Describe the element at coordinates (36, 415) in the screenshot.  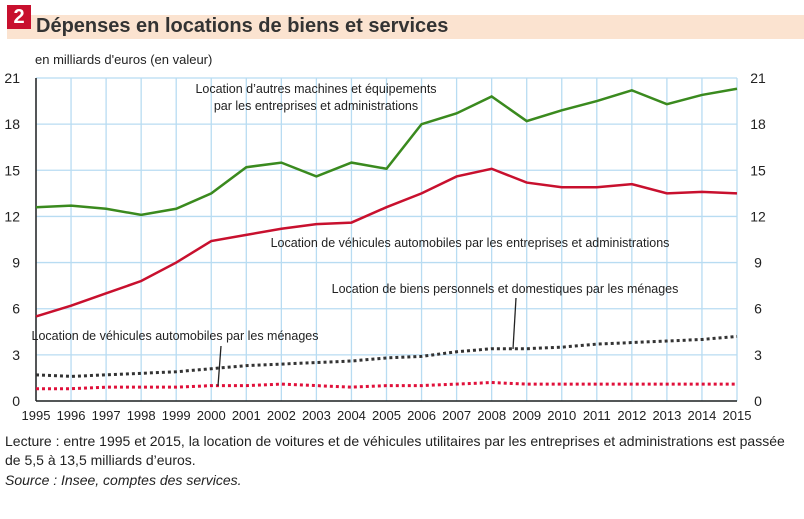
I see `x-tick-label: 1995` at that location.